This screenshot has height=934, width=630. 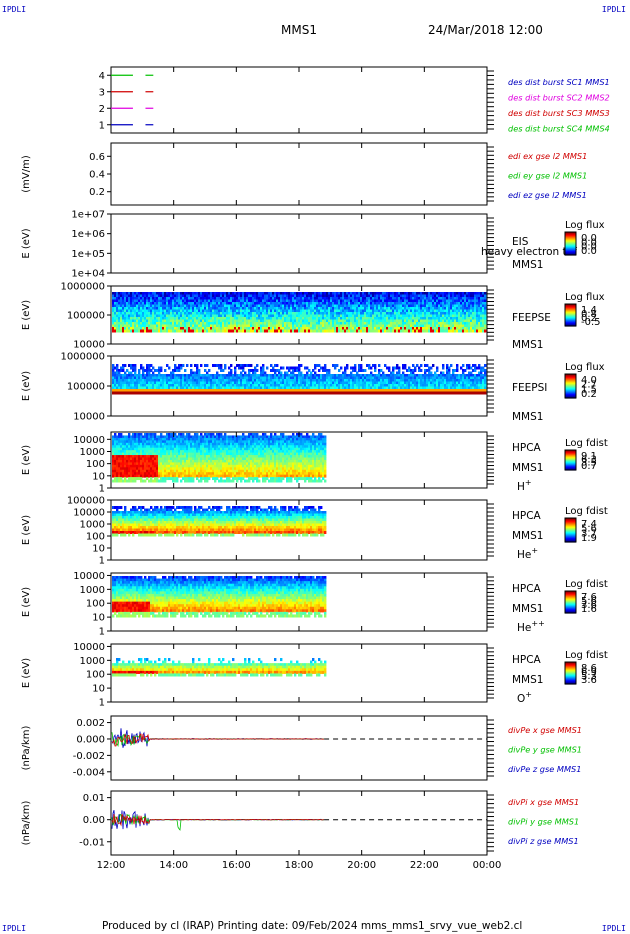 I want to click on edi-legend-entry: edi ey gse l2 MMS1, so click(x=547, y=176).